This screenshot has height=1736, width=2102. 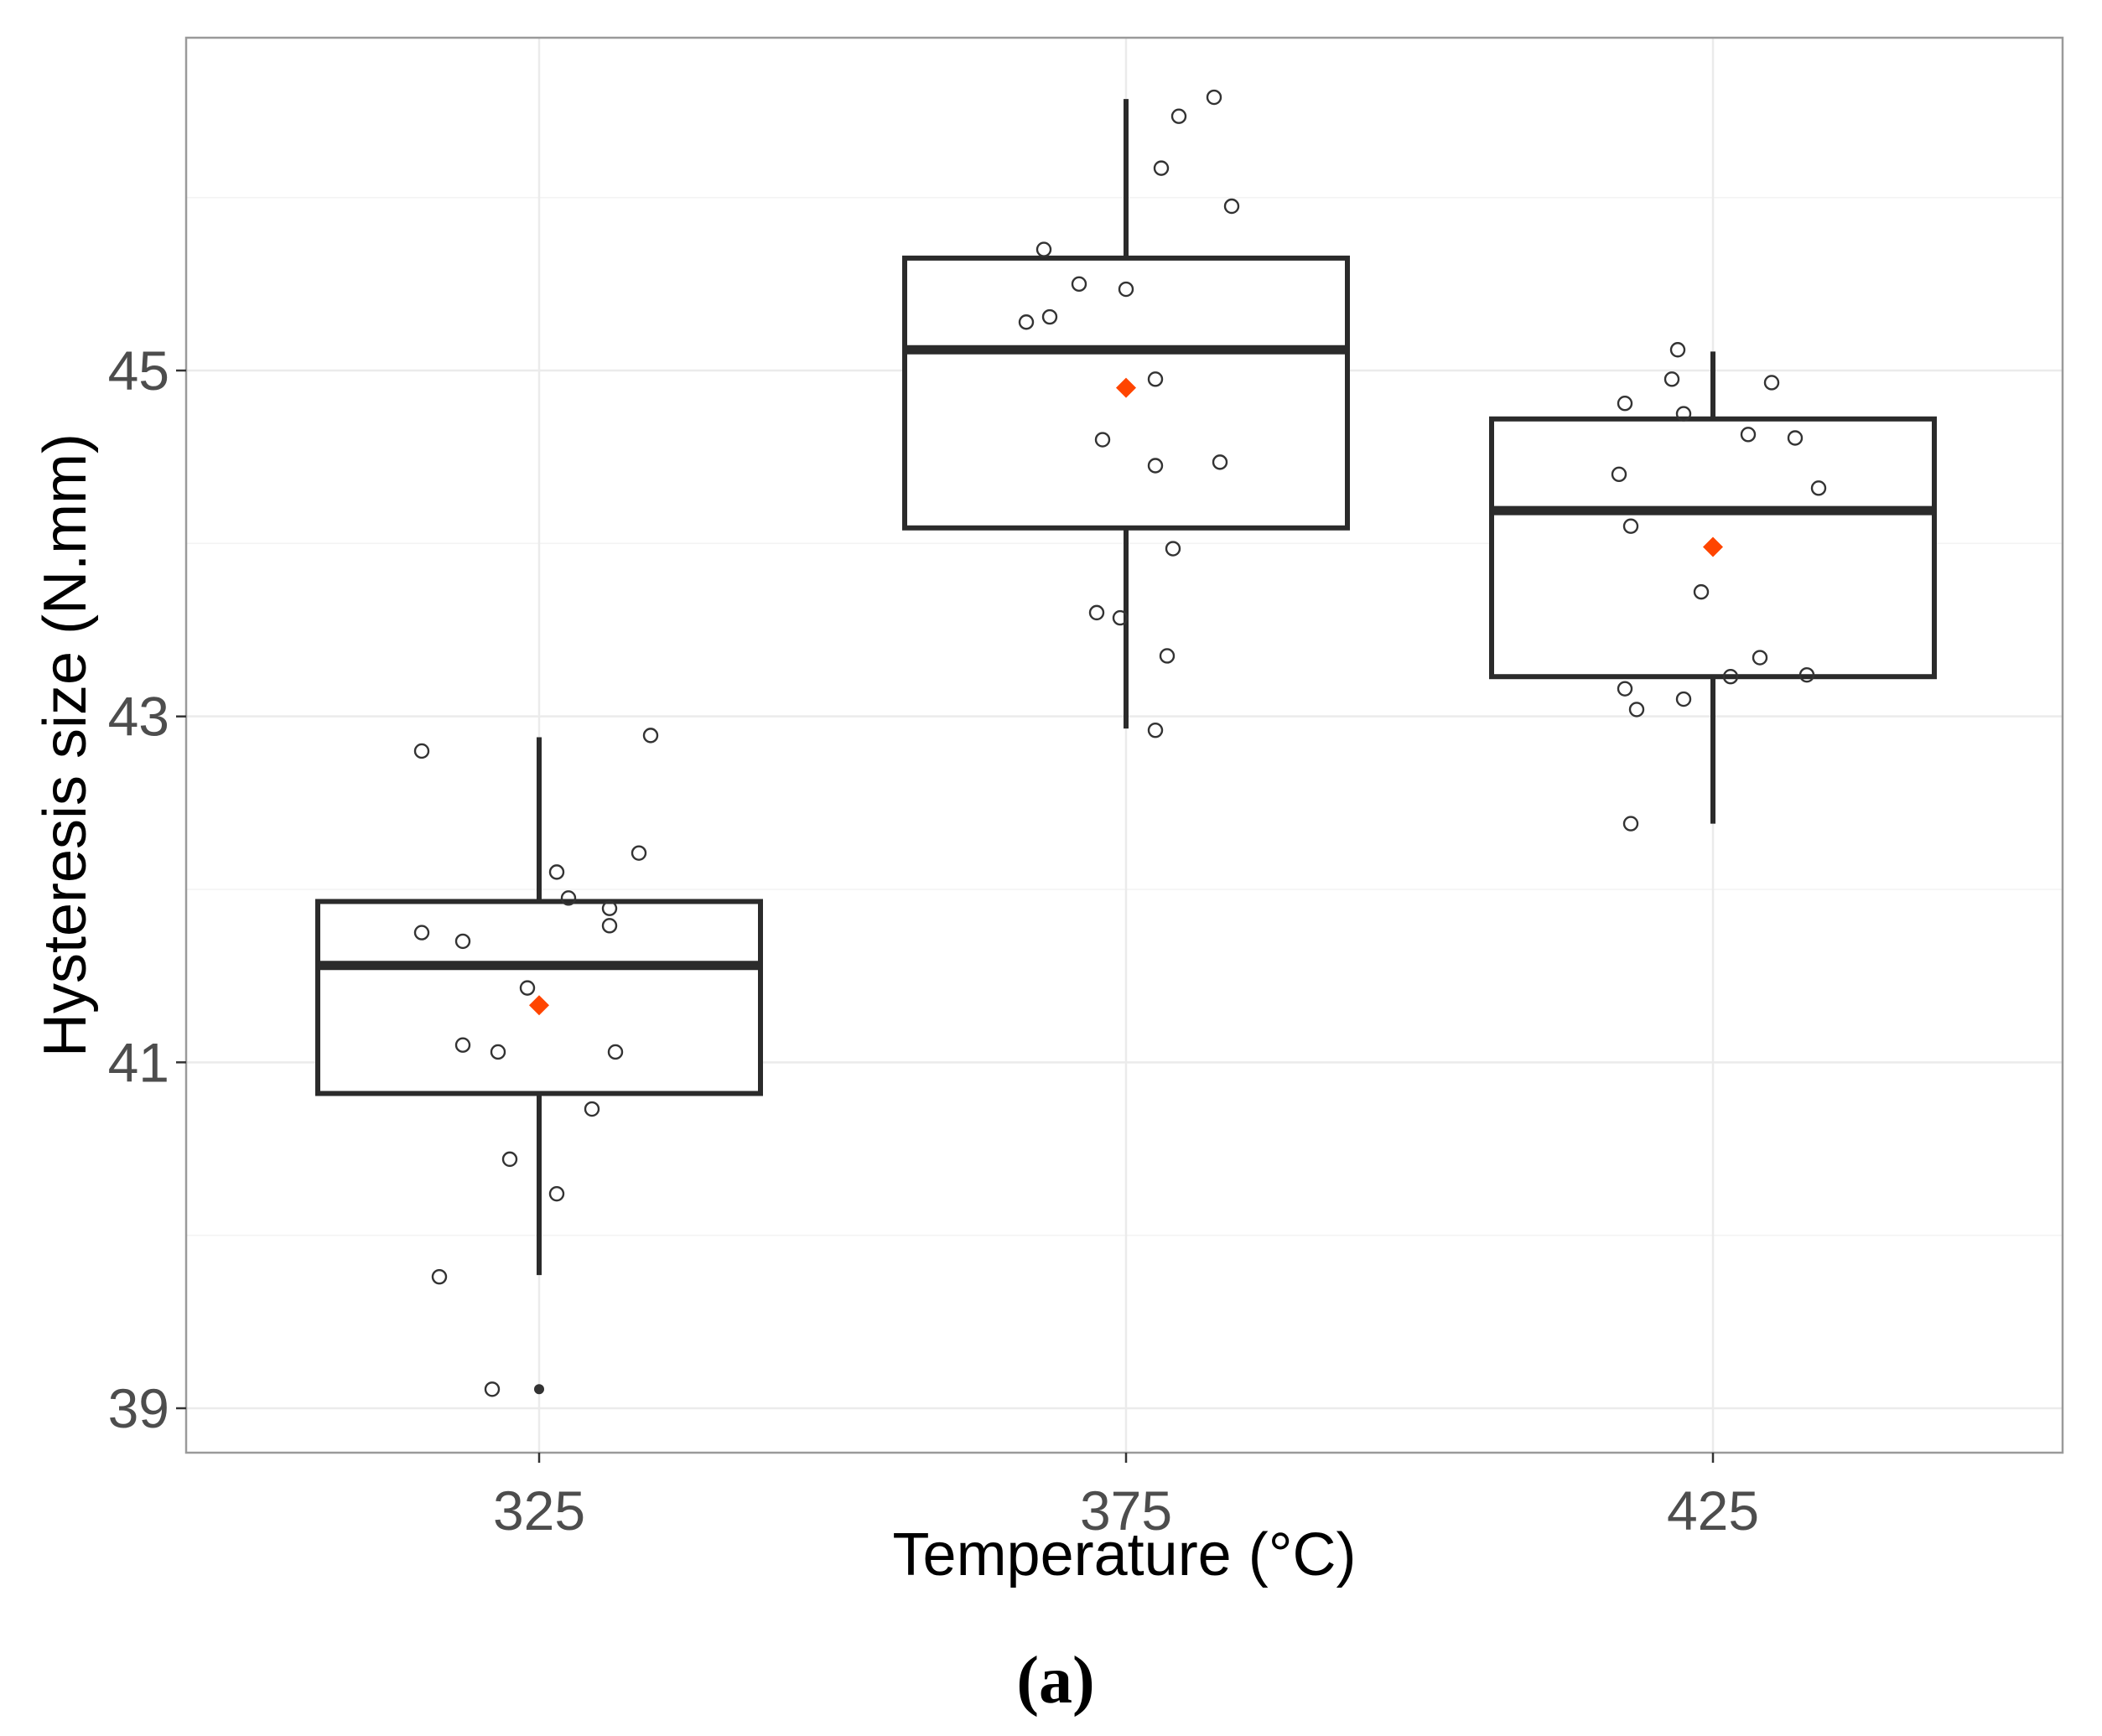 I want to click on y-axis-title: Hysteresis size (N.mm), so click(x=65, y=745).